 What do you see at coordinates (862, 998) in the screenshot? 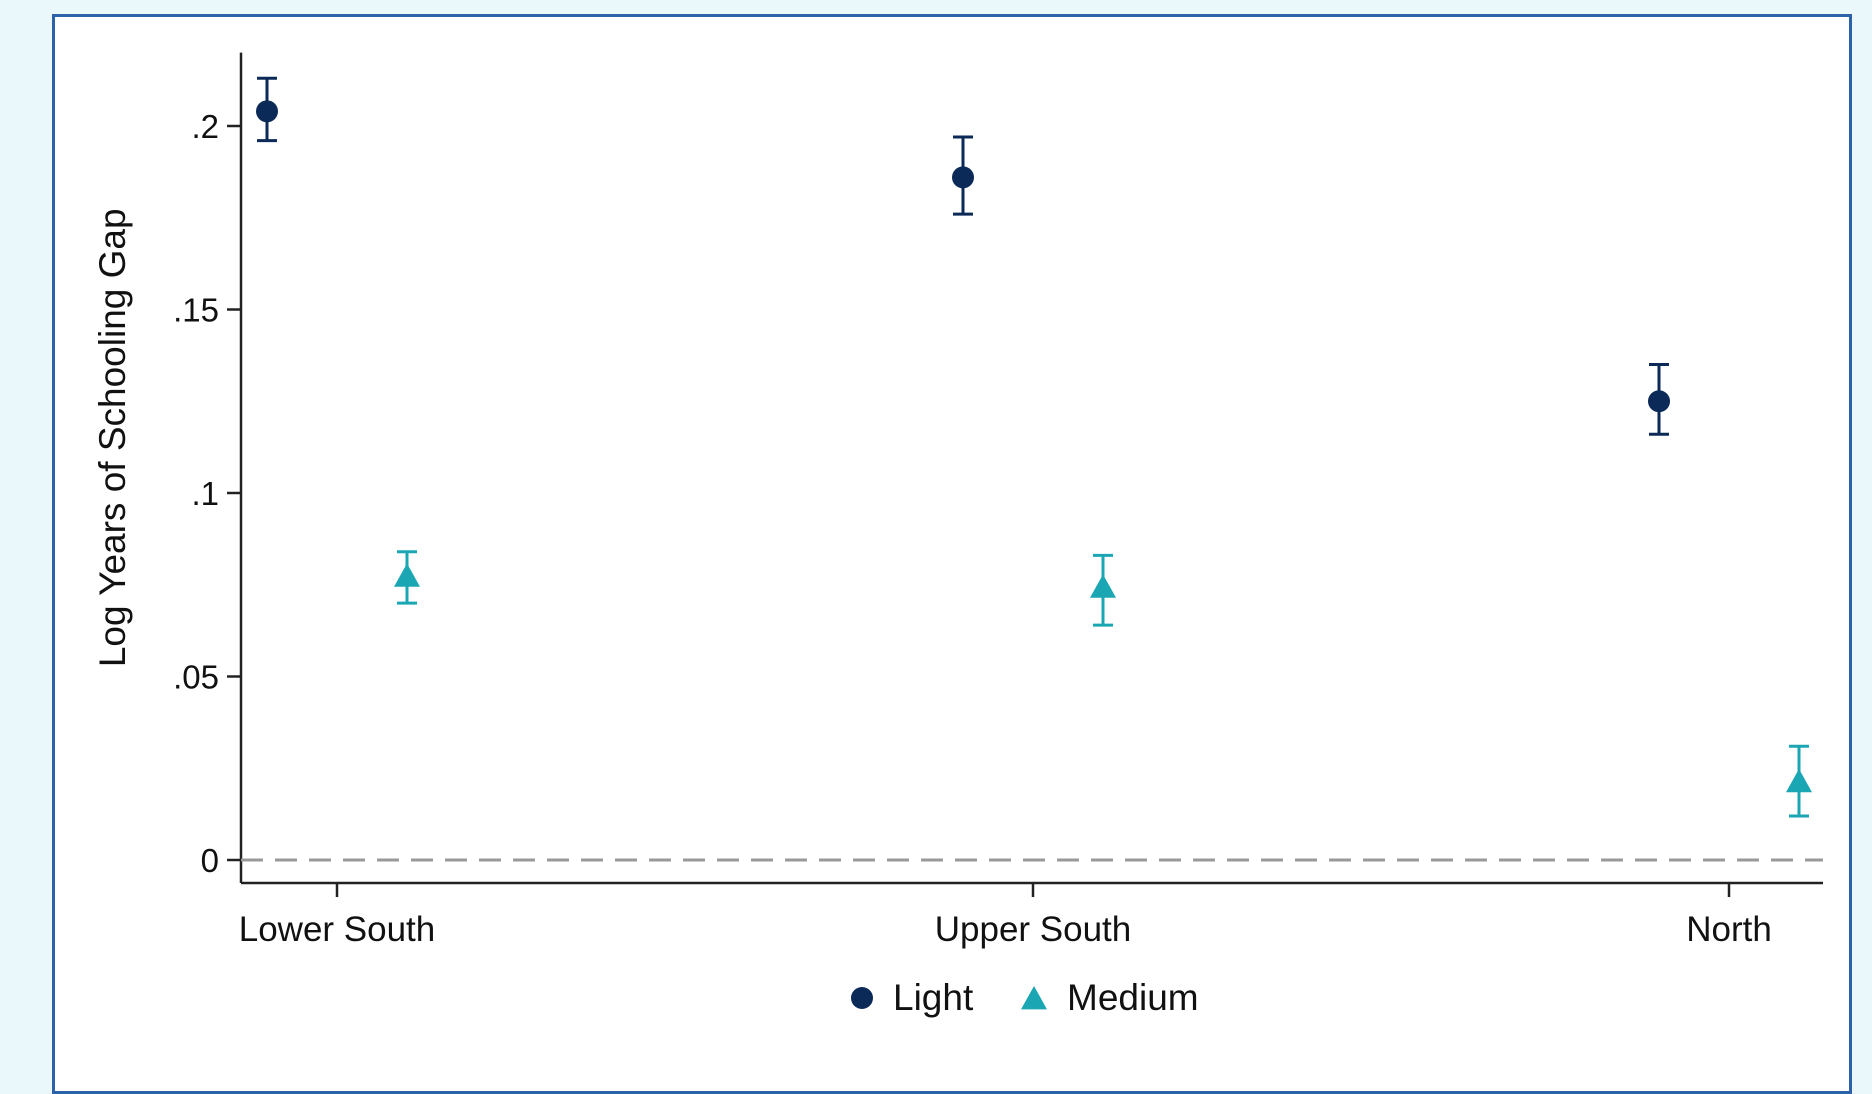
I see `legend-marker-light` at bounding box center [862, 998].